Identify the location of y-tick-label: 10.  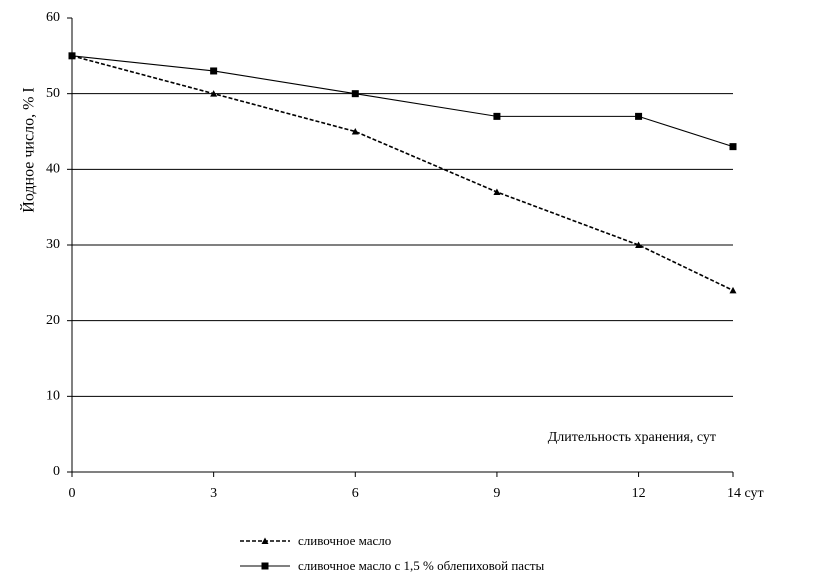
(53, 396).